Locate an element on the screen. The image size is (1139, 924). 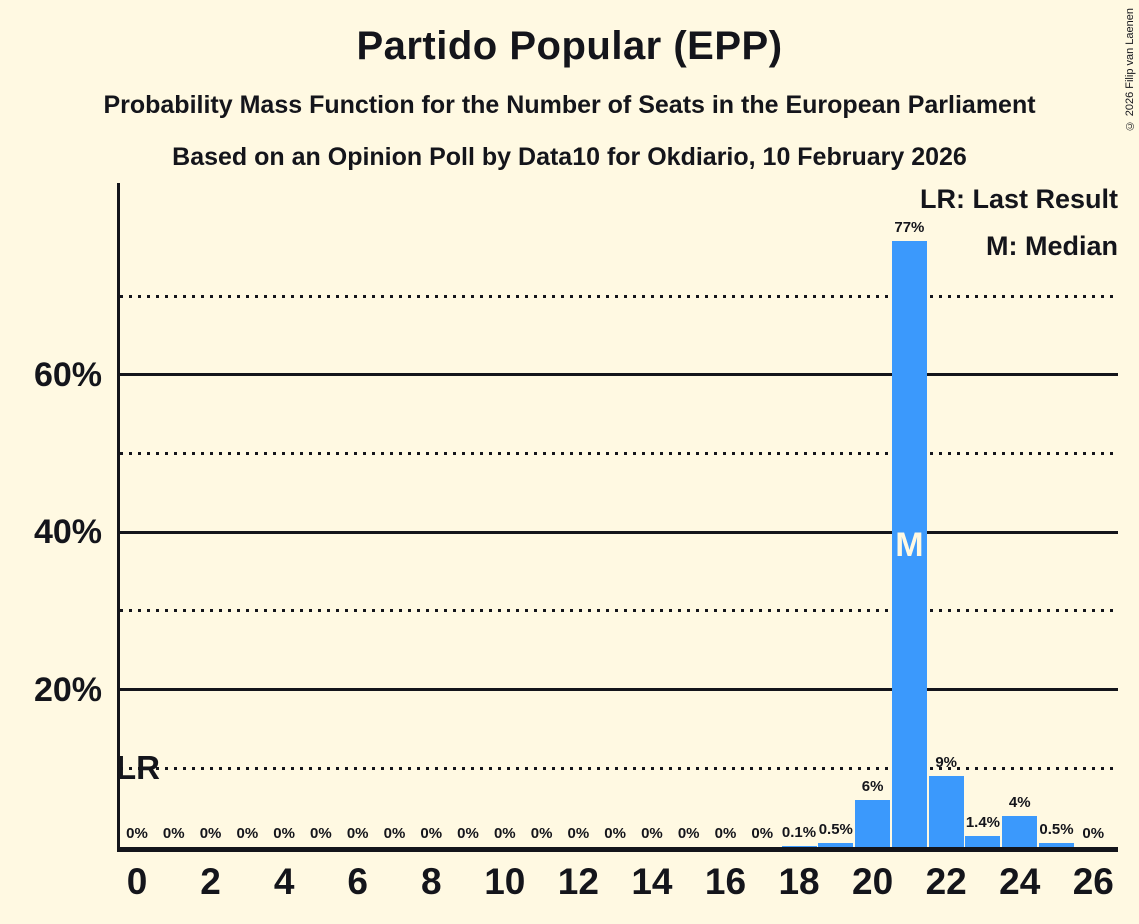
x-tick-label-14: 14 is located at coordinates (652, 881).